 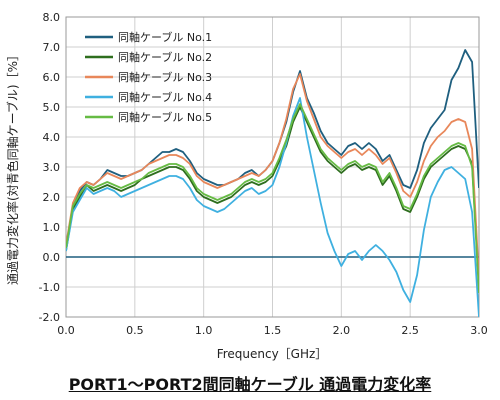 I want to click on legend-label-1: 同軸ケーブル No.1, so click(x=165, y=37).